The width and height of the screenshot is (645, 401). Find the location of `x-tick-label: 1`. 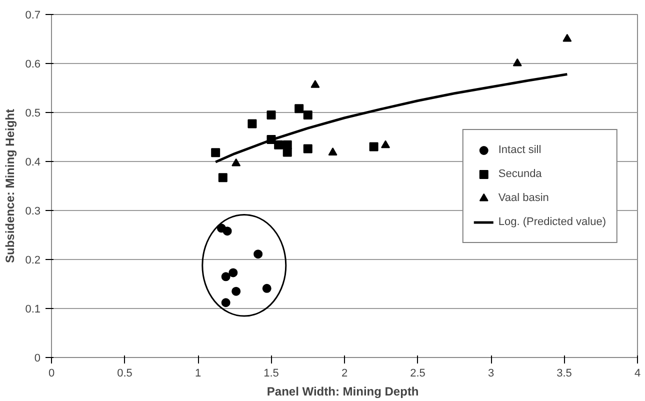

x-tick-label: 1 is located at coordinates (198, 374).